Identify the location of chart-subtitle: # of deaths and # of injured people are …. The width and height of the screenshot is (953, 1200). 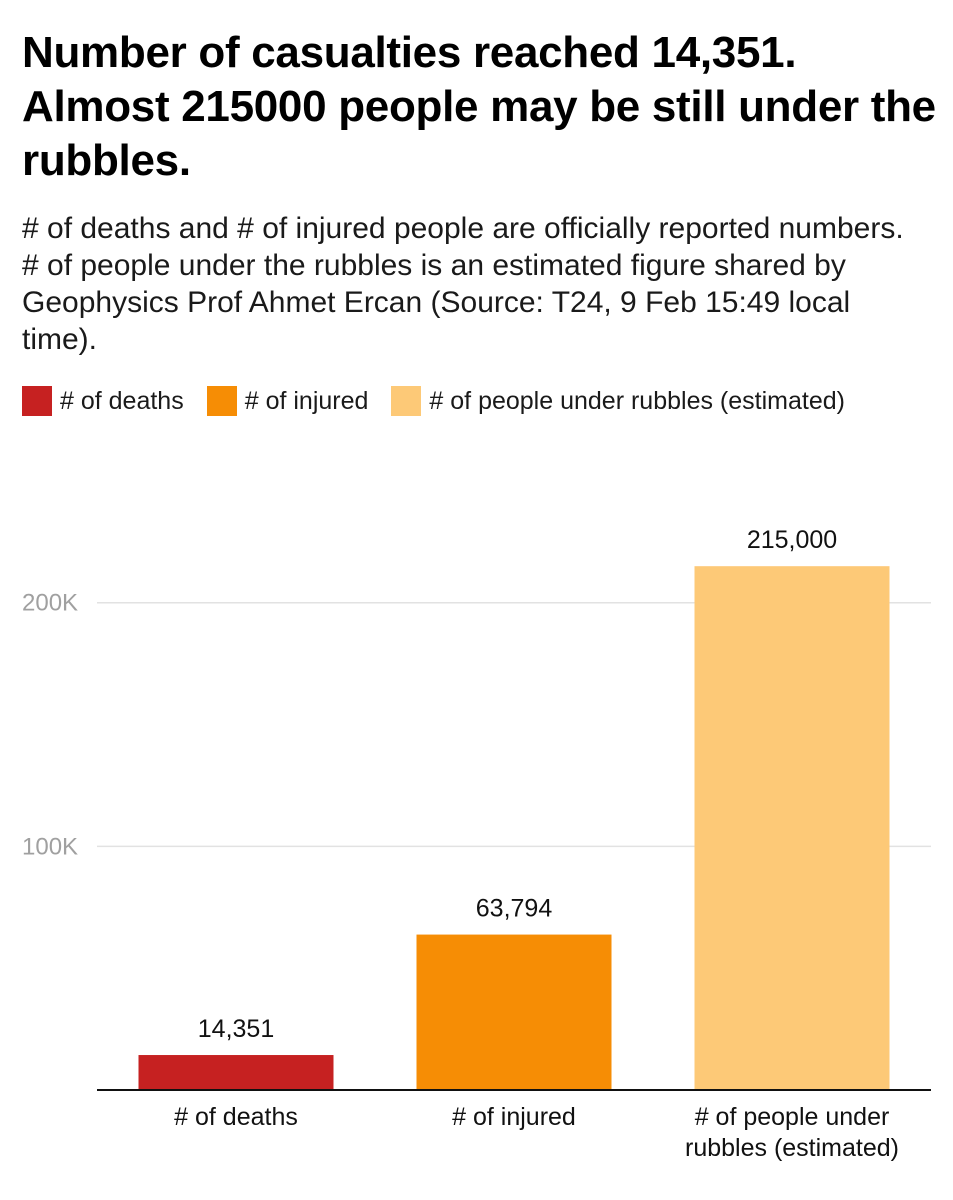
(463, 284).